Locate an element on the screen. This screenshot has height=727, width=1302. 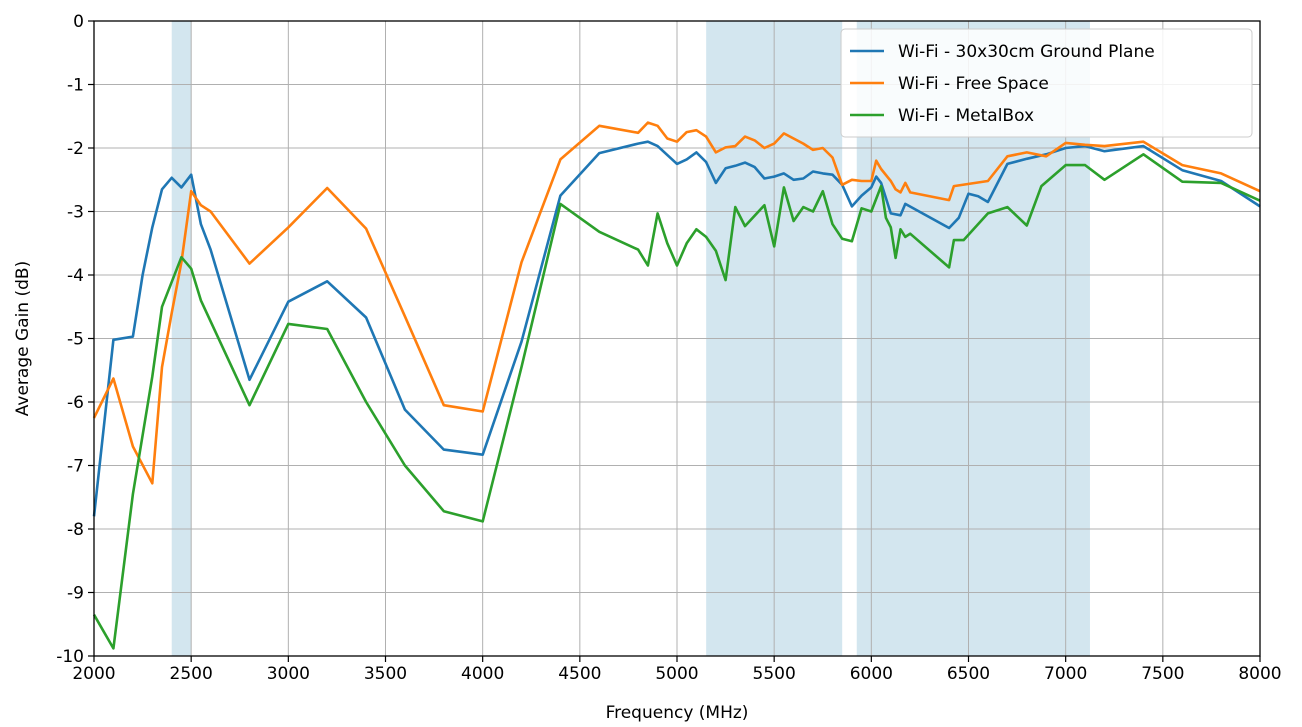
x-tick-label: 7500 is located at coordinates (1162, 674).